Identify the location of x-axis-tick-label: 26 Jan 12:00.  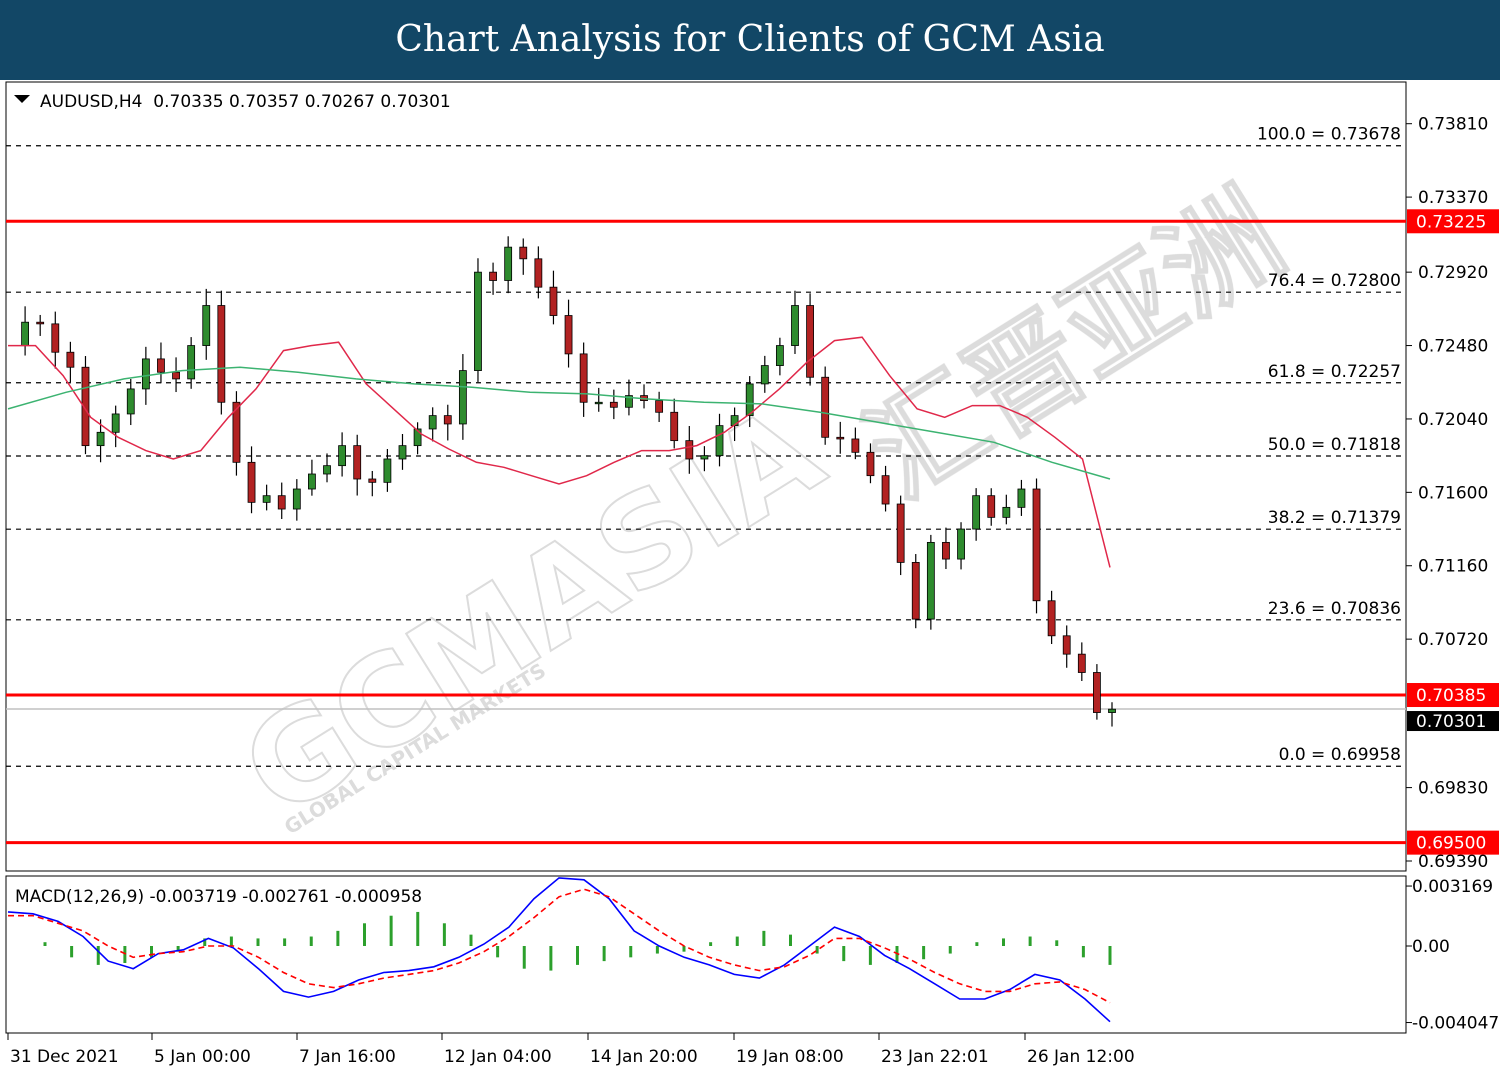
(1081, 1057).